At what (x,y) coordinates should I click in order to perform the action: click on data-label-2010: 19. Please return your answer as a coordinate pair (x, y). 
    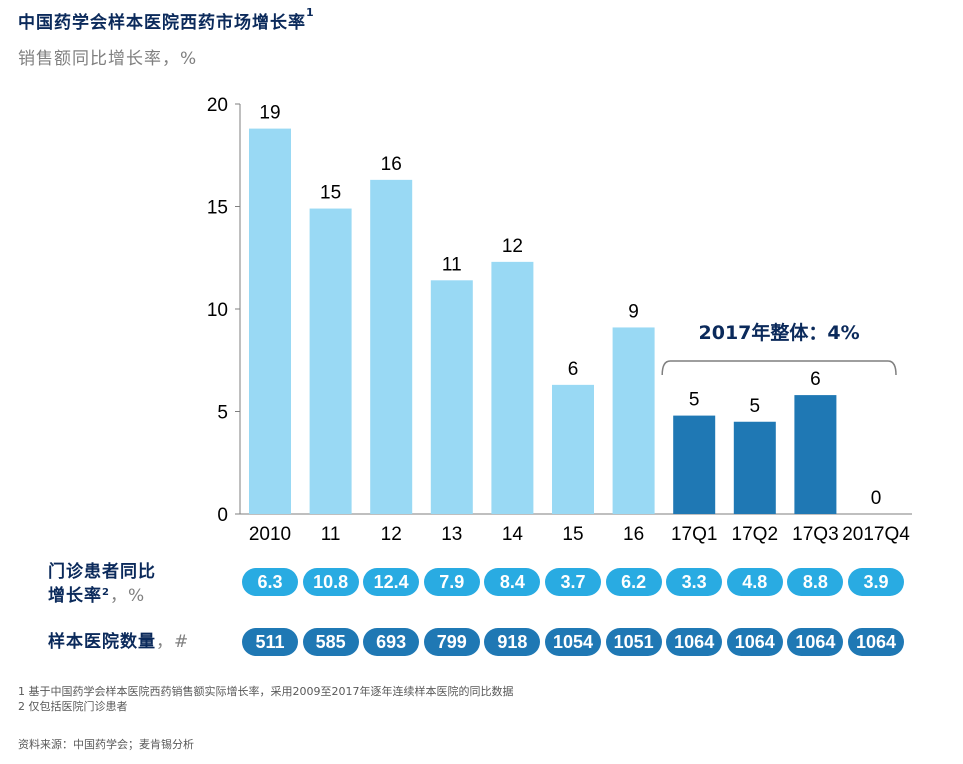
    Looking at the image, I should click on (269, 113).